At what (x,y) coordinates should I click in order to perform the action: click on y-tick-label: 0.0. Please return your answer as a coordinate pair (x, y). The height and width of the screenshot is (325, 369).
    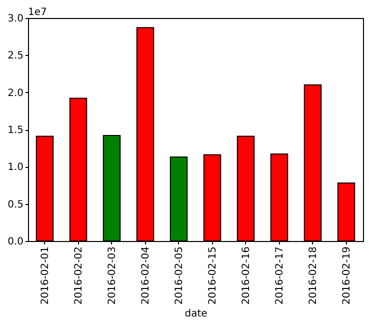
    Looking at the image, I should click on (16, 242).